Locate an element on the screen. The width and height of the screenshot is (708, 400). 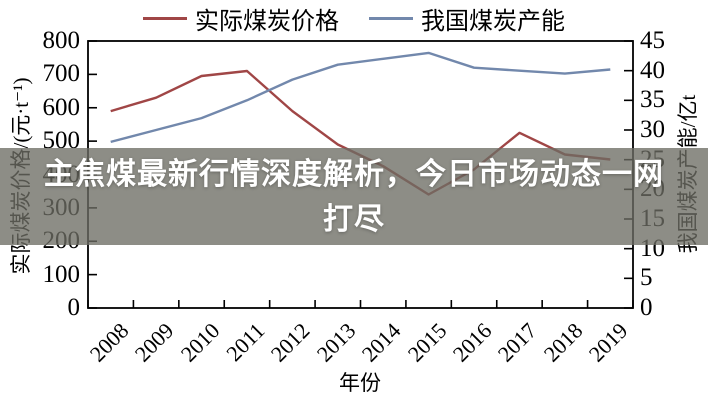
legend-label: 我国煤炭产能 is located at coordinates (493, 21).